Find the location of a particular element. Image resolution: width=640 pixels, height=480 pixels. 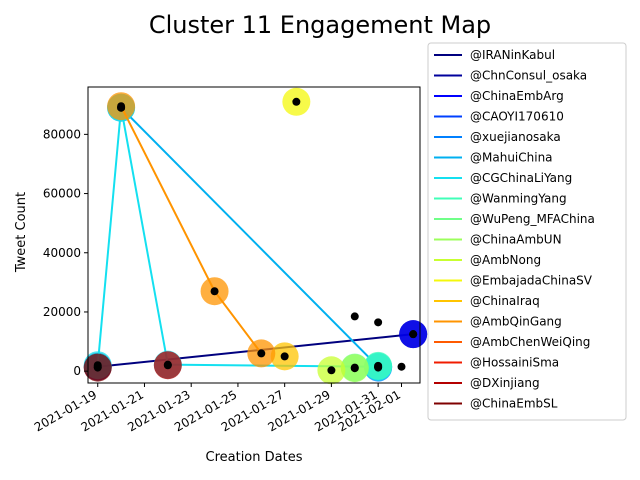

y-tick-label-4: 80000 is located at coordinates (62, 134).